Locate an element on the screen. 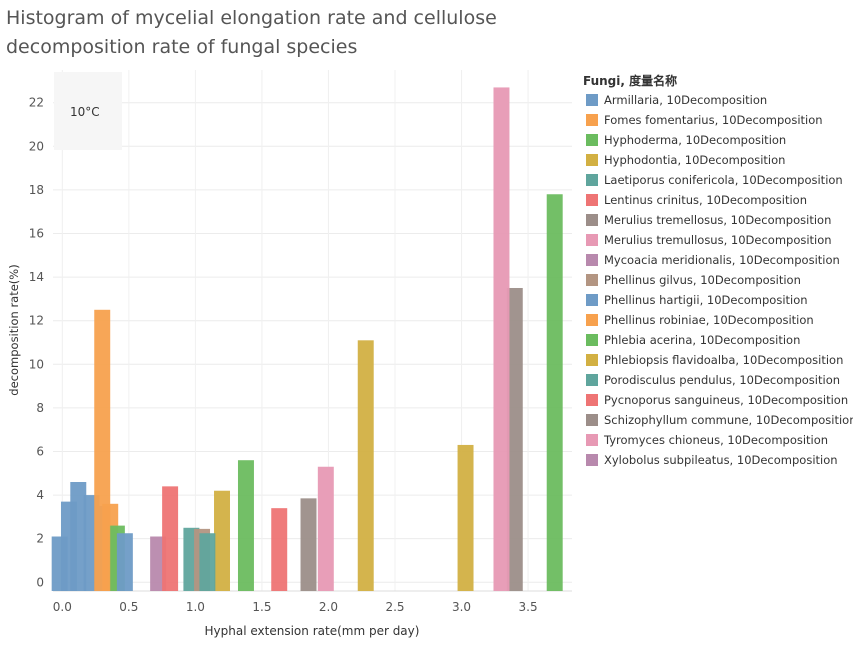 The image size is (853, 646). y-tick-label: 10 is located at coordinates (36, 364).